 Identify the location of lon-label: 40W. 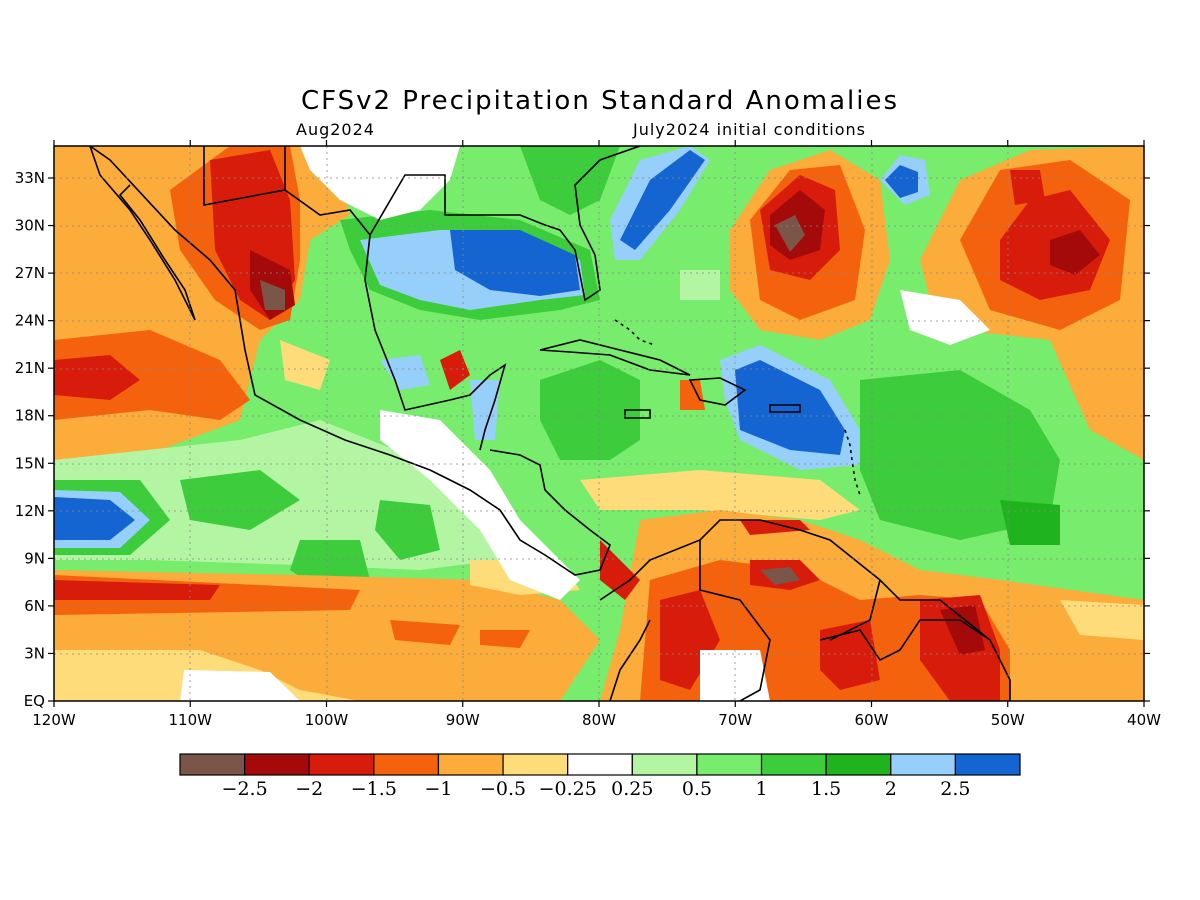
(1144, 720).